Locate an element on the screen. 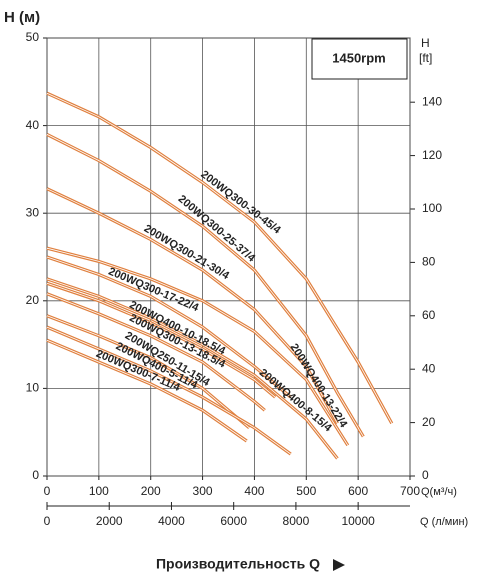  x-tick-label: 500 is located at coordinates (306, 491).